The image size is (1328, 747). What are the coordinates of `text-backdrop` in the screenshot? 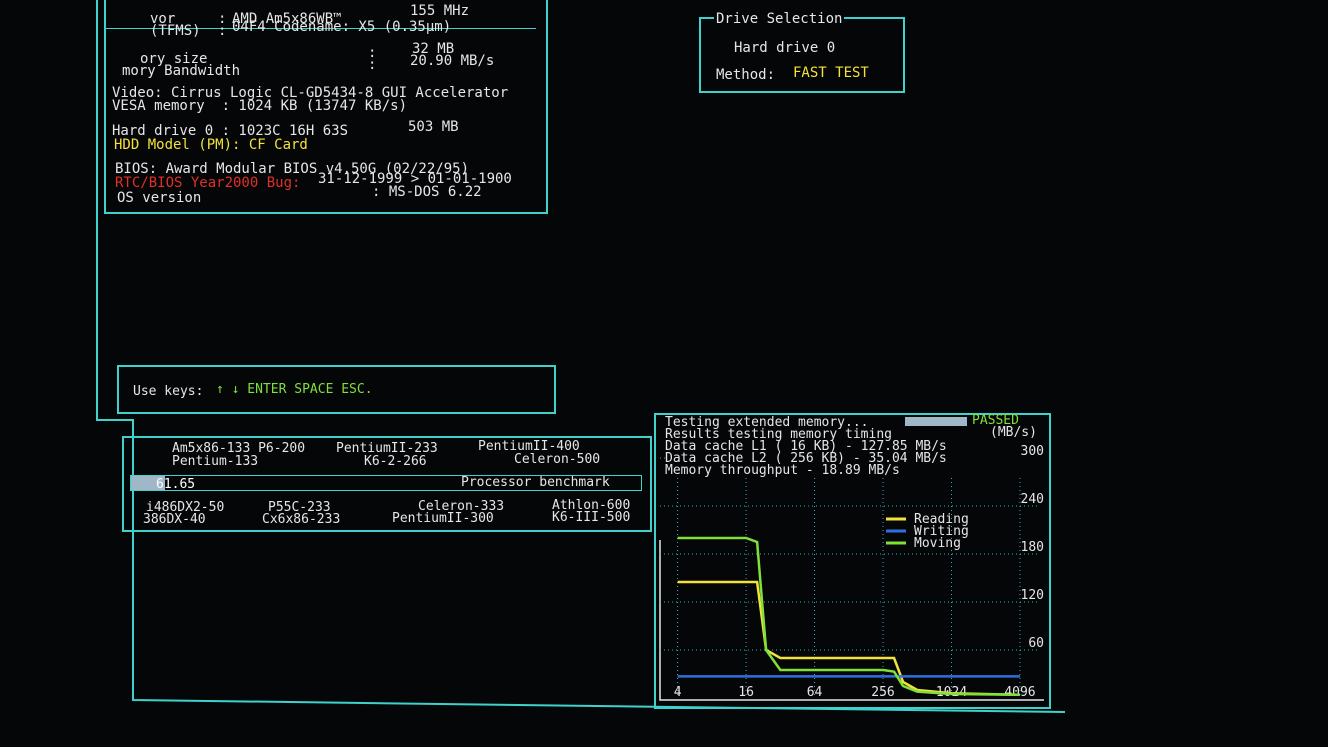 It's located at (855, 446).